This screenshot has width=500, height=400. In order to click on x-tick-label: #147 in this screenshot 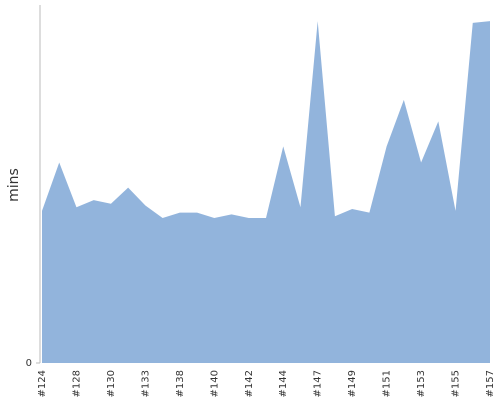, I will do `click(318, 383)`.